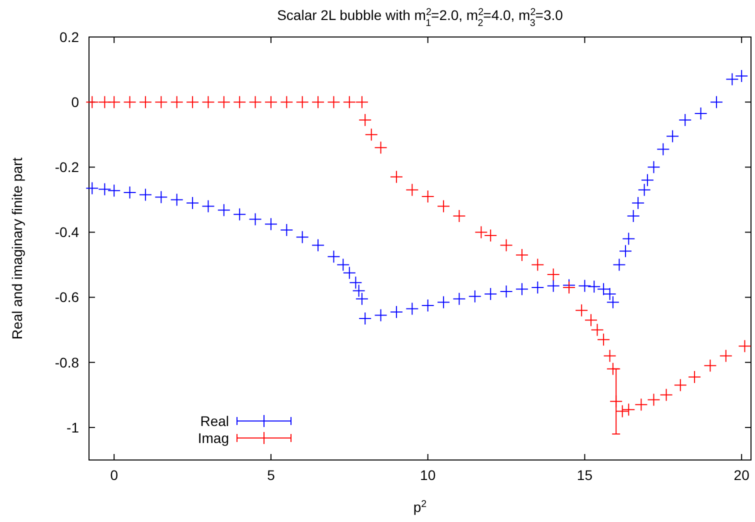 This screenshot has width=755, height=522. What do you see at coordinates (67, 362) in the screenshot?
I see `y-tick-label: -0.8` at bounding box center [67, 362].